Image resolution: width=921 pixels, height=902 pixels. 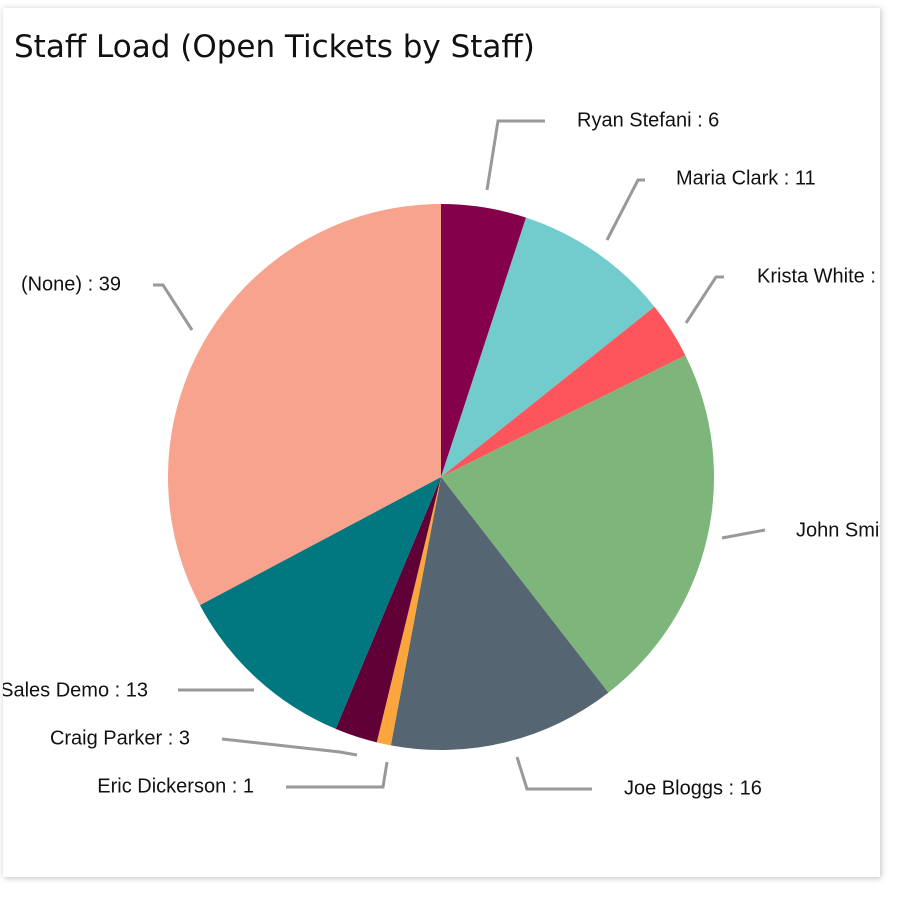 I want to click on data-label: (None) : 39, so click(x=71, y=284).